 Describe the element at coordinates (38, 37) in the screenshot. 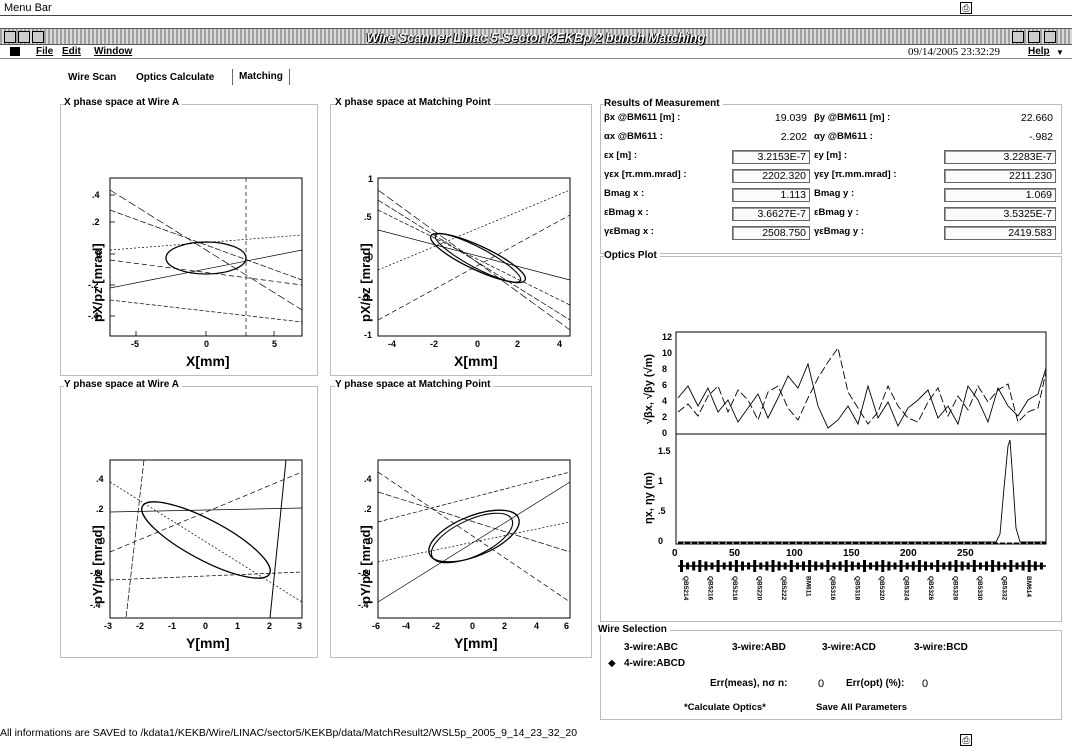

I see `window-stick-icon` at that location.